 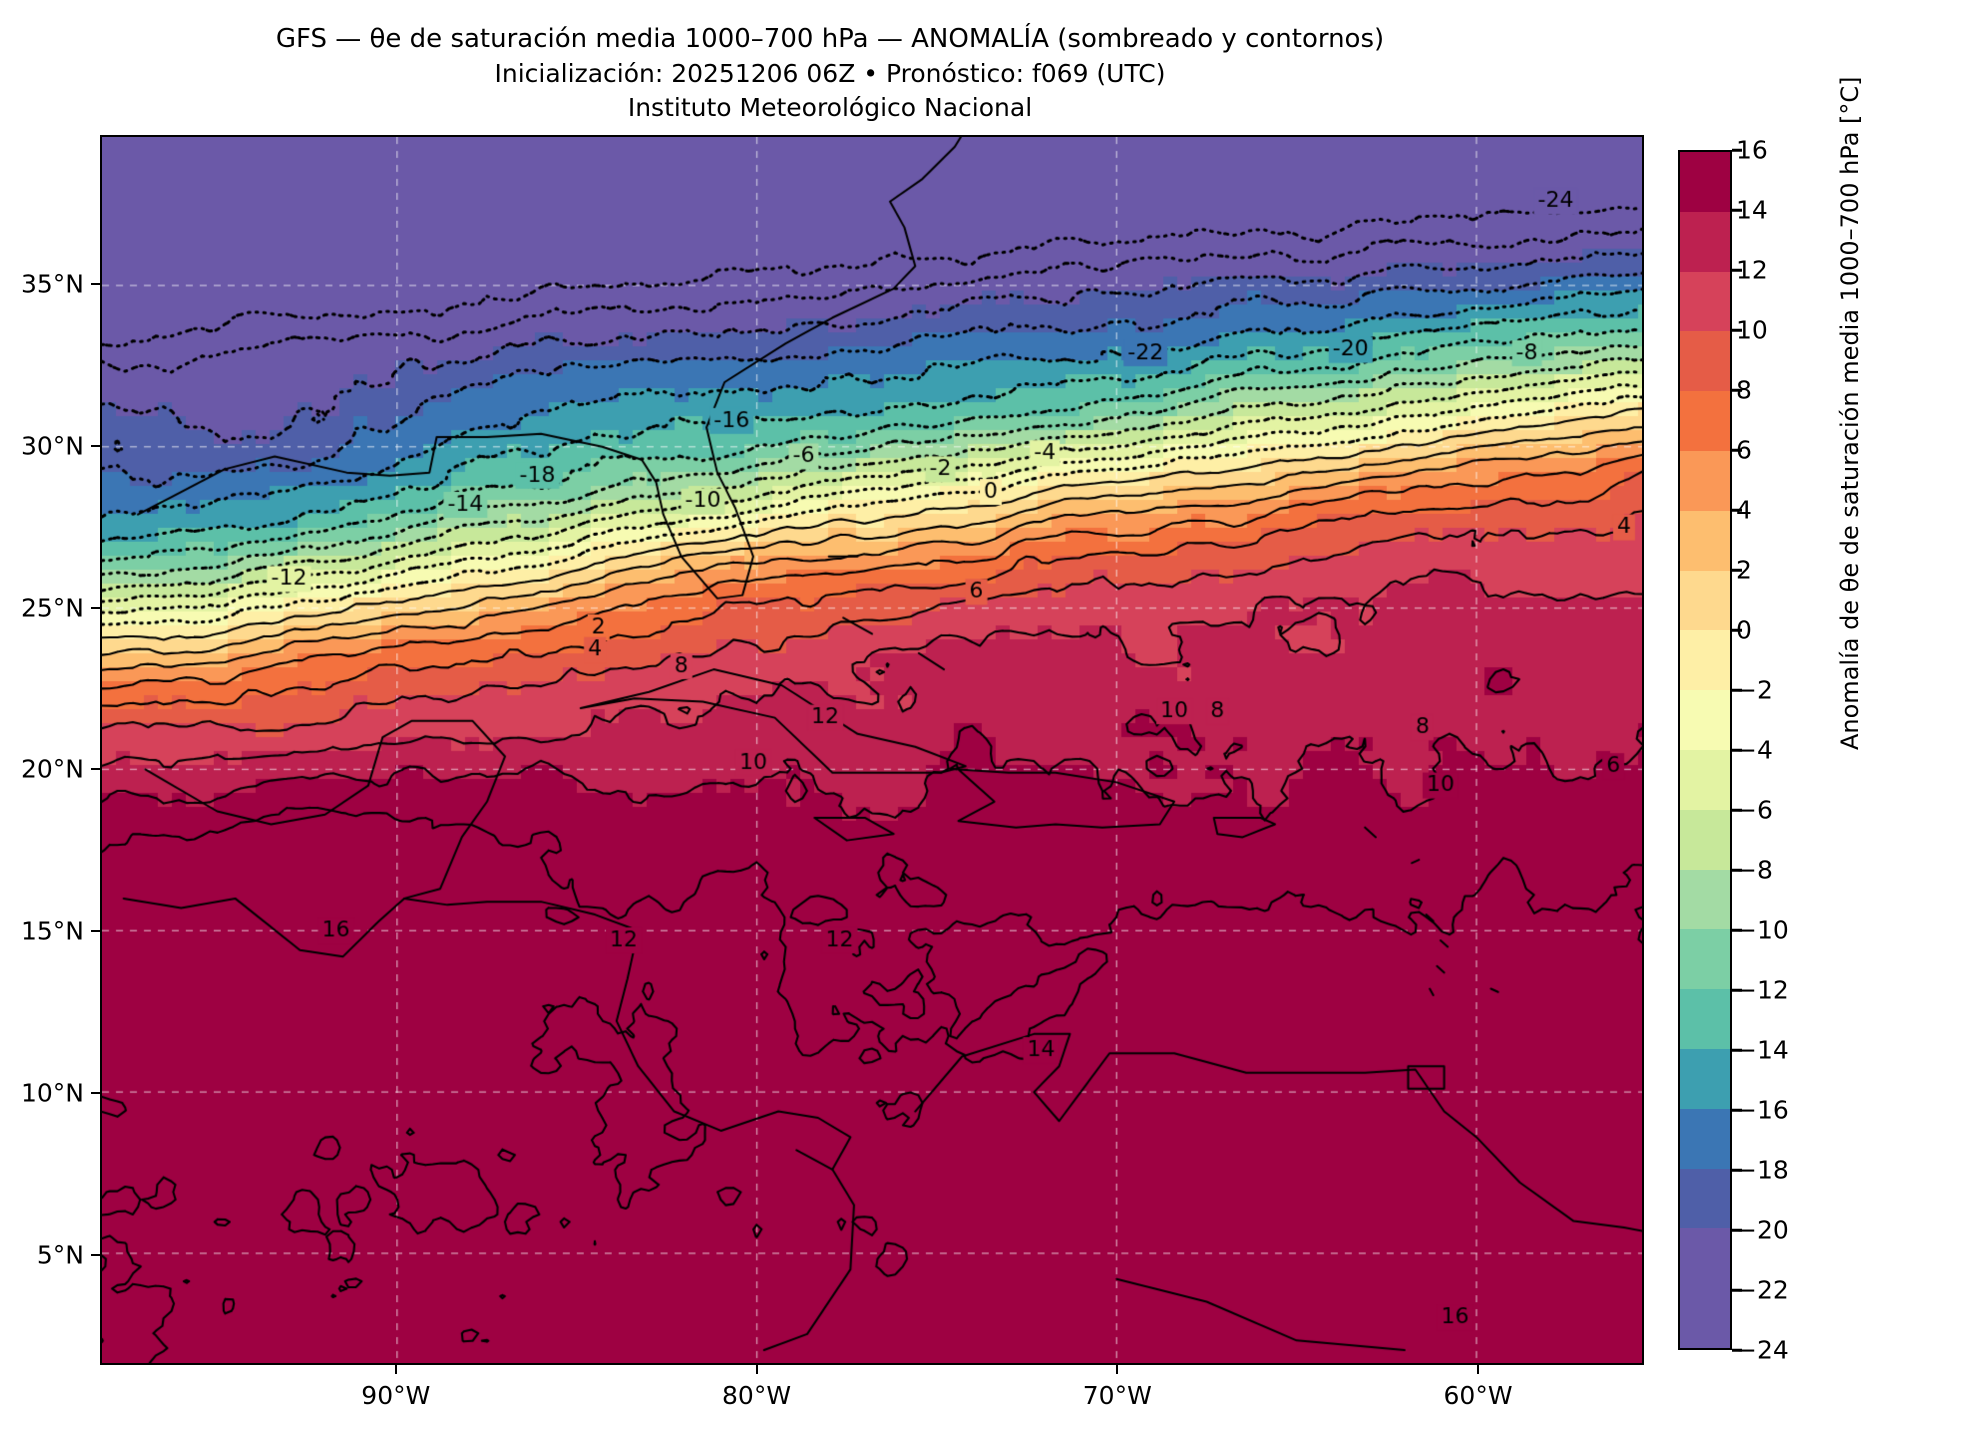 What do you see at coordinates (52, 446) in the screenshot?
I see `y-axis-tick-label: 30°N` at bounding box center [52, 446].